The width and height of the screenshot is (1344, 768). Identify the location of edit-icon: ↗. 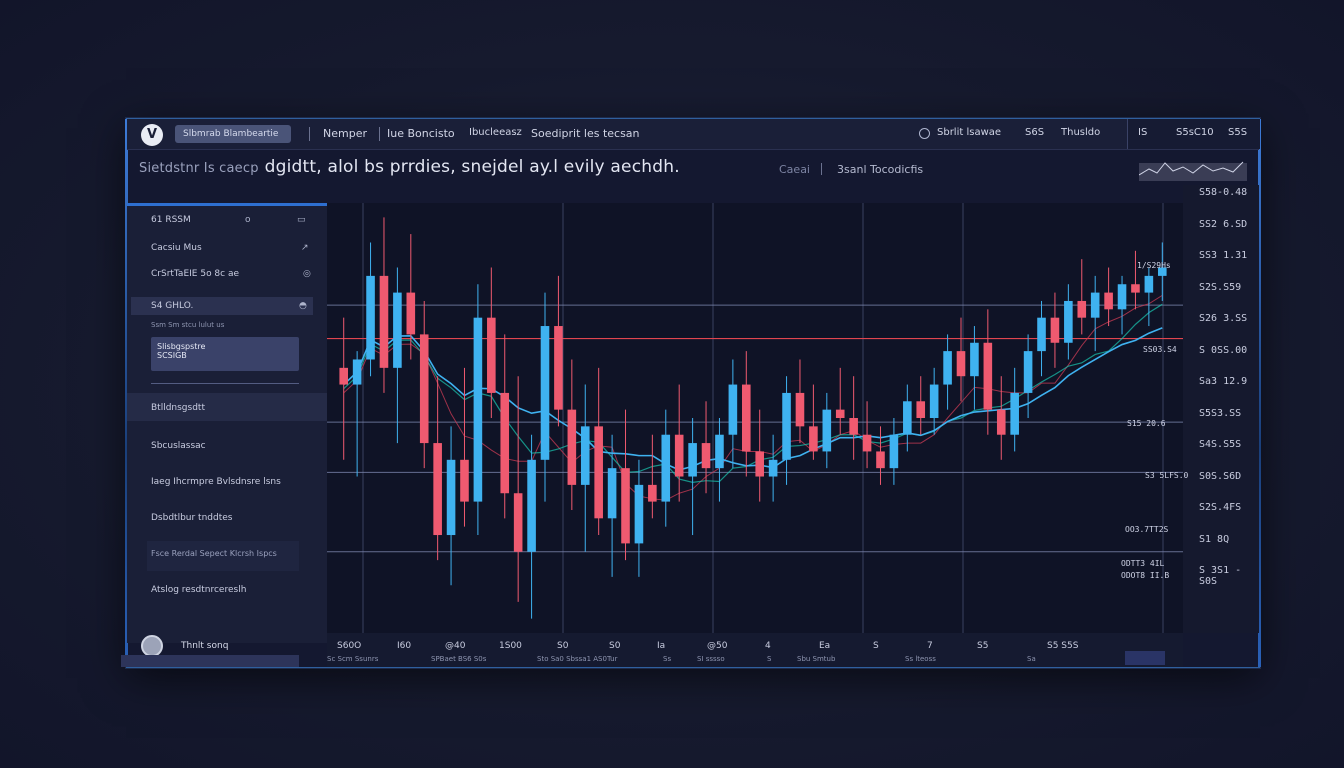
(305, 248).